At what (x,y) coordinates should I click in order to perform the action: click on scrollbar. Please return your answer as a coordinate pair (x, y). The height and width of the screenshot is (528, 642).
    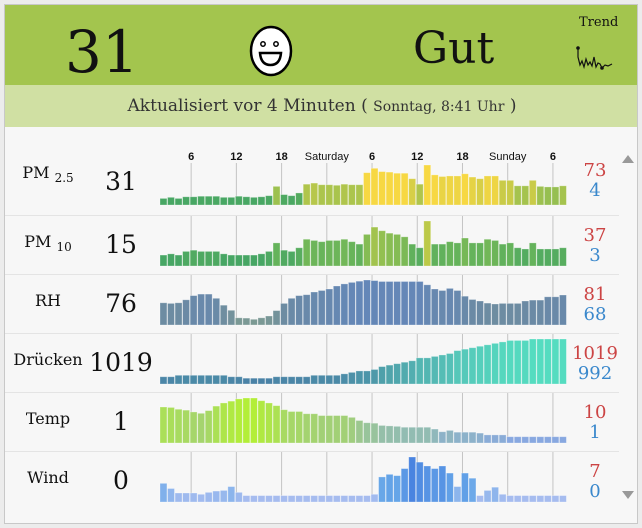
    Looking at the image, I should click on (628, 326).